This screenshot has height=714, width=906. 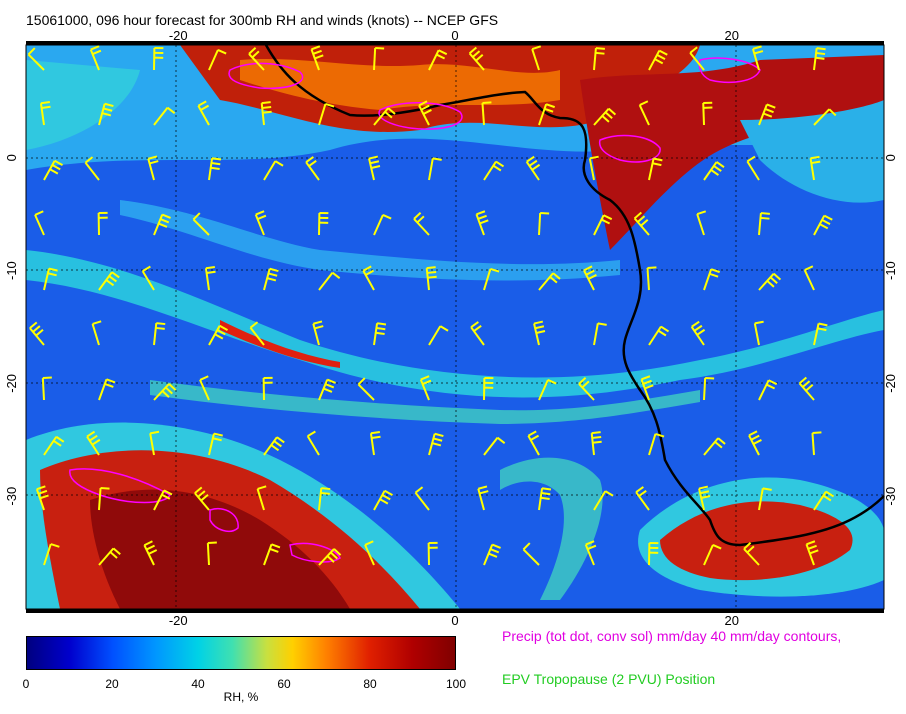 I want to click on x-tick-label-bottom: 20, so click(x=732, y=620).